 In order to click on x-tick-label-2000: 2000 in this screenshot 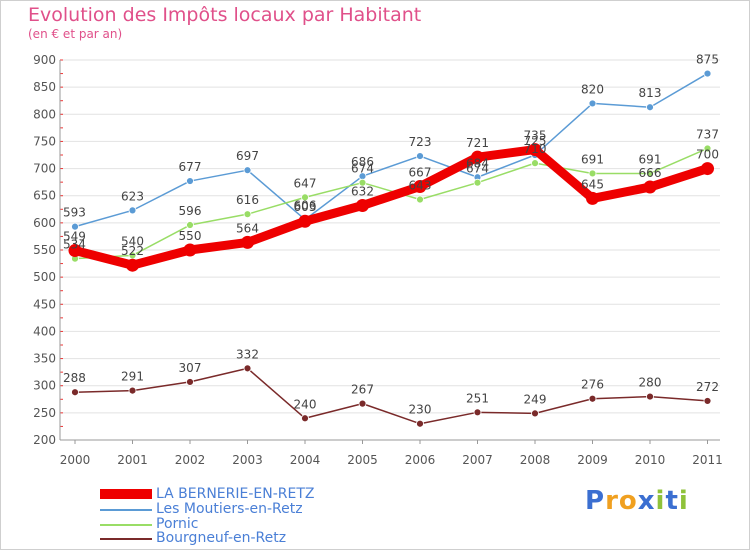, I will do `click(75, 460)`.